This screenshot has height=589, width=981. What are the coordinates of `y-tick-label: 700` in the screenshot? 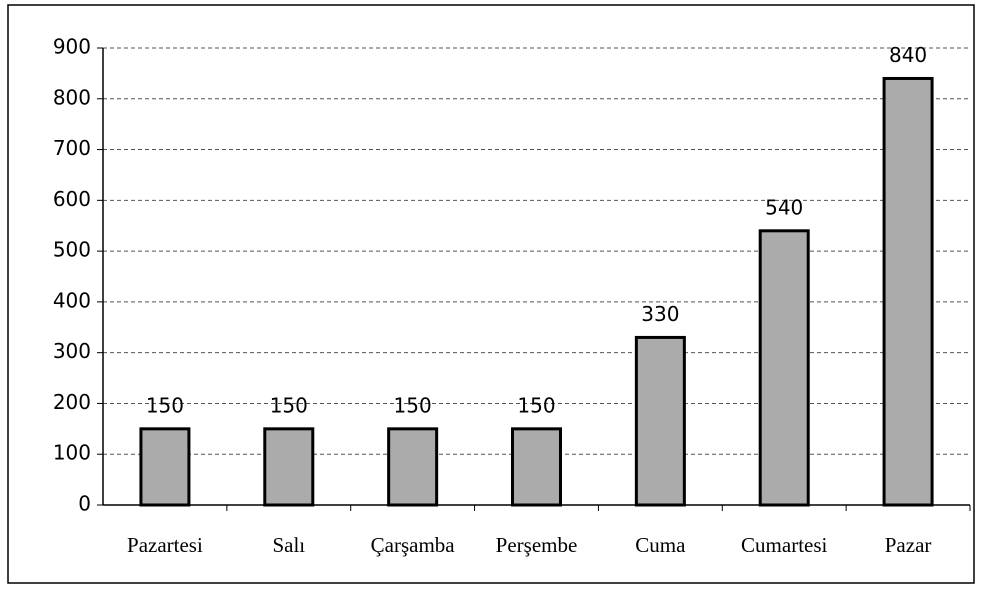 It's located at (72, 148).